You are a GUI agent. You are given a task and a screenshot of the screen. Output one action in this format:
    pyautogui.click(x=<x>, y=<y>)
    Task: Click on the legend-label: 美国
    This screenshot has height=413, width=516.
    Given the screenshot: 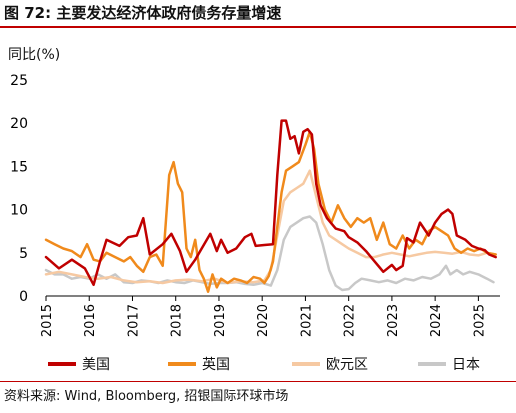 What is the action you would take?
    pyautogui.click(x=96, y=365)
    